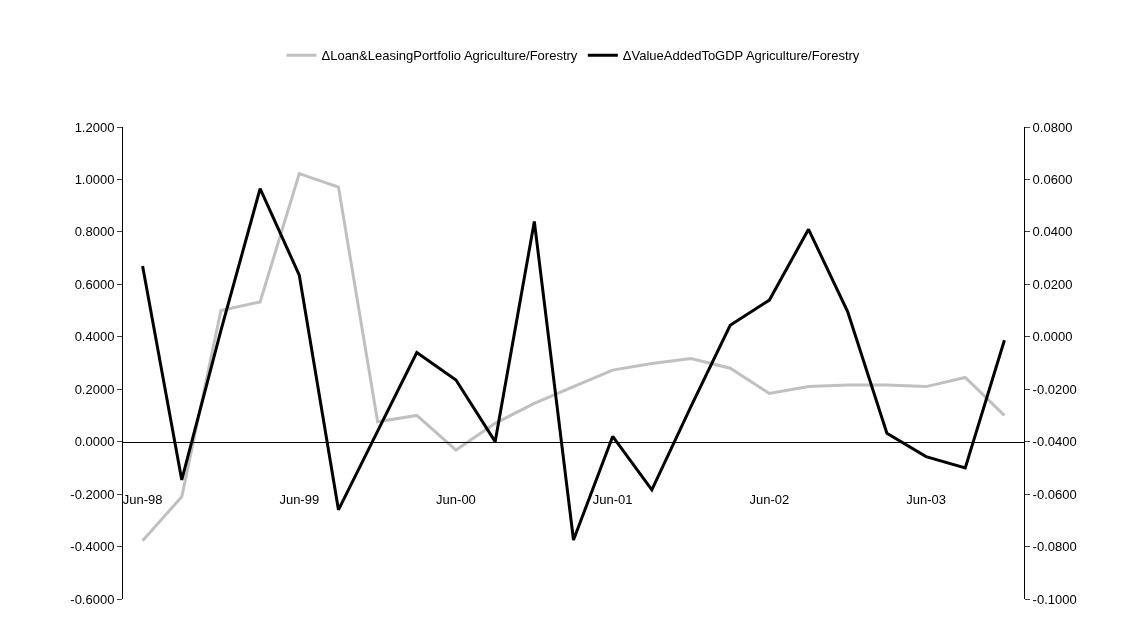  What do you see at coordinates (1052, 179) in the screenshot?
I see `y2-tick-label: 0.0600` at bounding box center [1052, 179].